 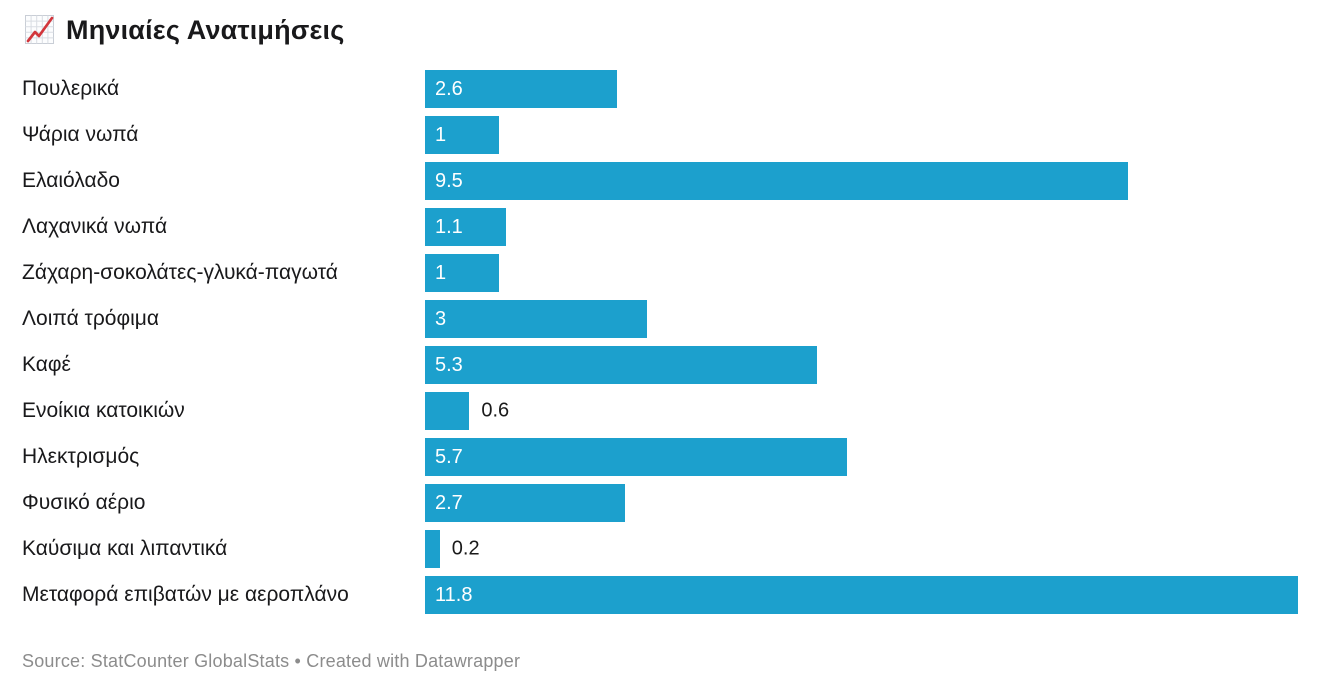 I want to click on chart-row: Καφέ 5.3, so click(x=660, y=365).